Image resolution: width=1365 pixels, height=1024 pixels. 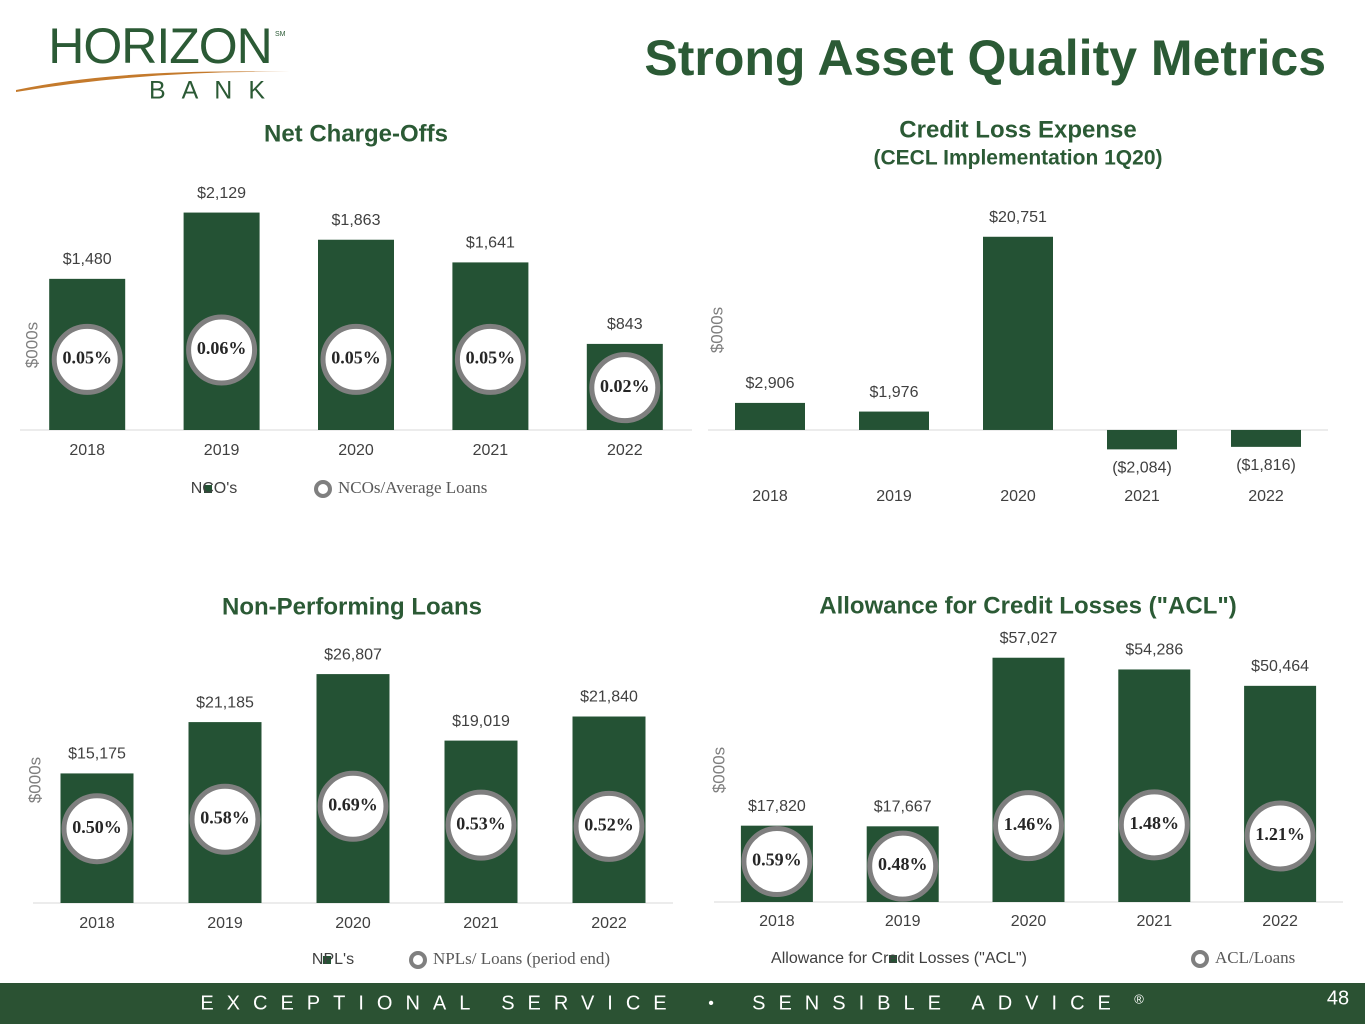 I want to click on value-label: $19,019, so click(x=481, y=721).